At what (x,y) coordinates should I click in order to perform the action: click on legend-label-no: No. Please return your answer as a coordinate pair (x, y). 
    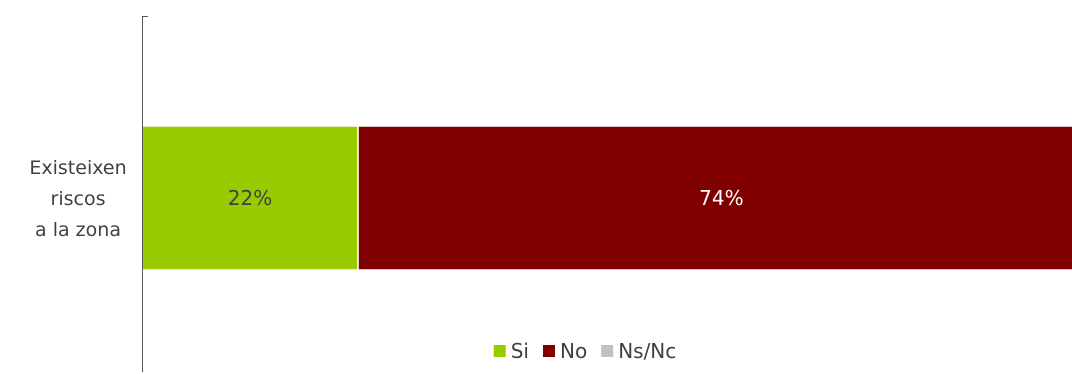
    Looking at the image, I should click on (573, 351).